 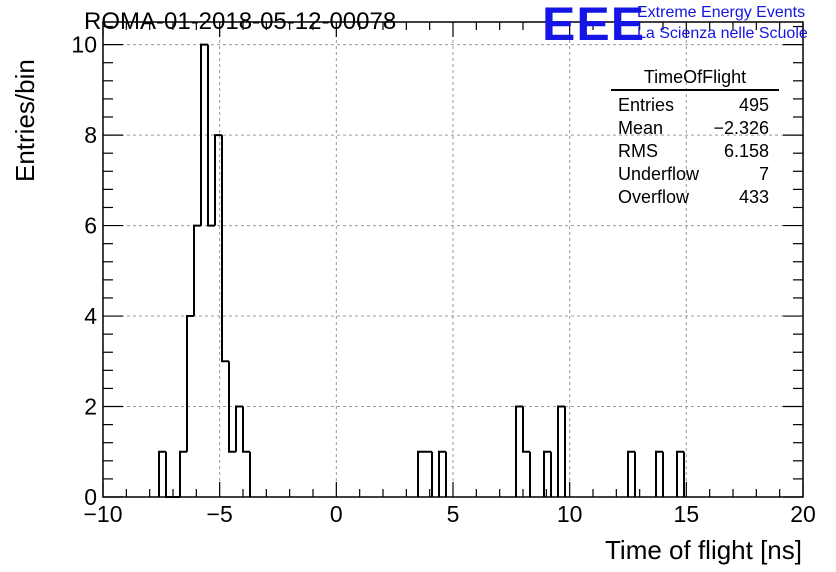 I want to click on stats-label: Overflow, so click(x=654, y=197).